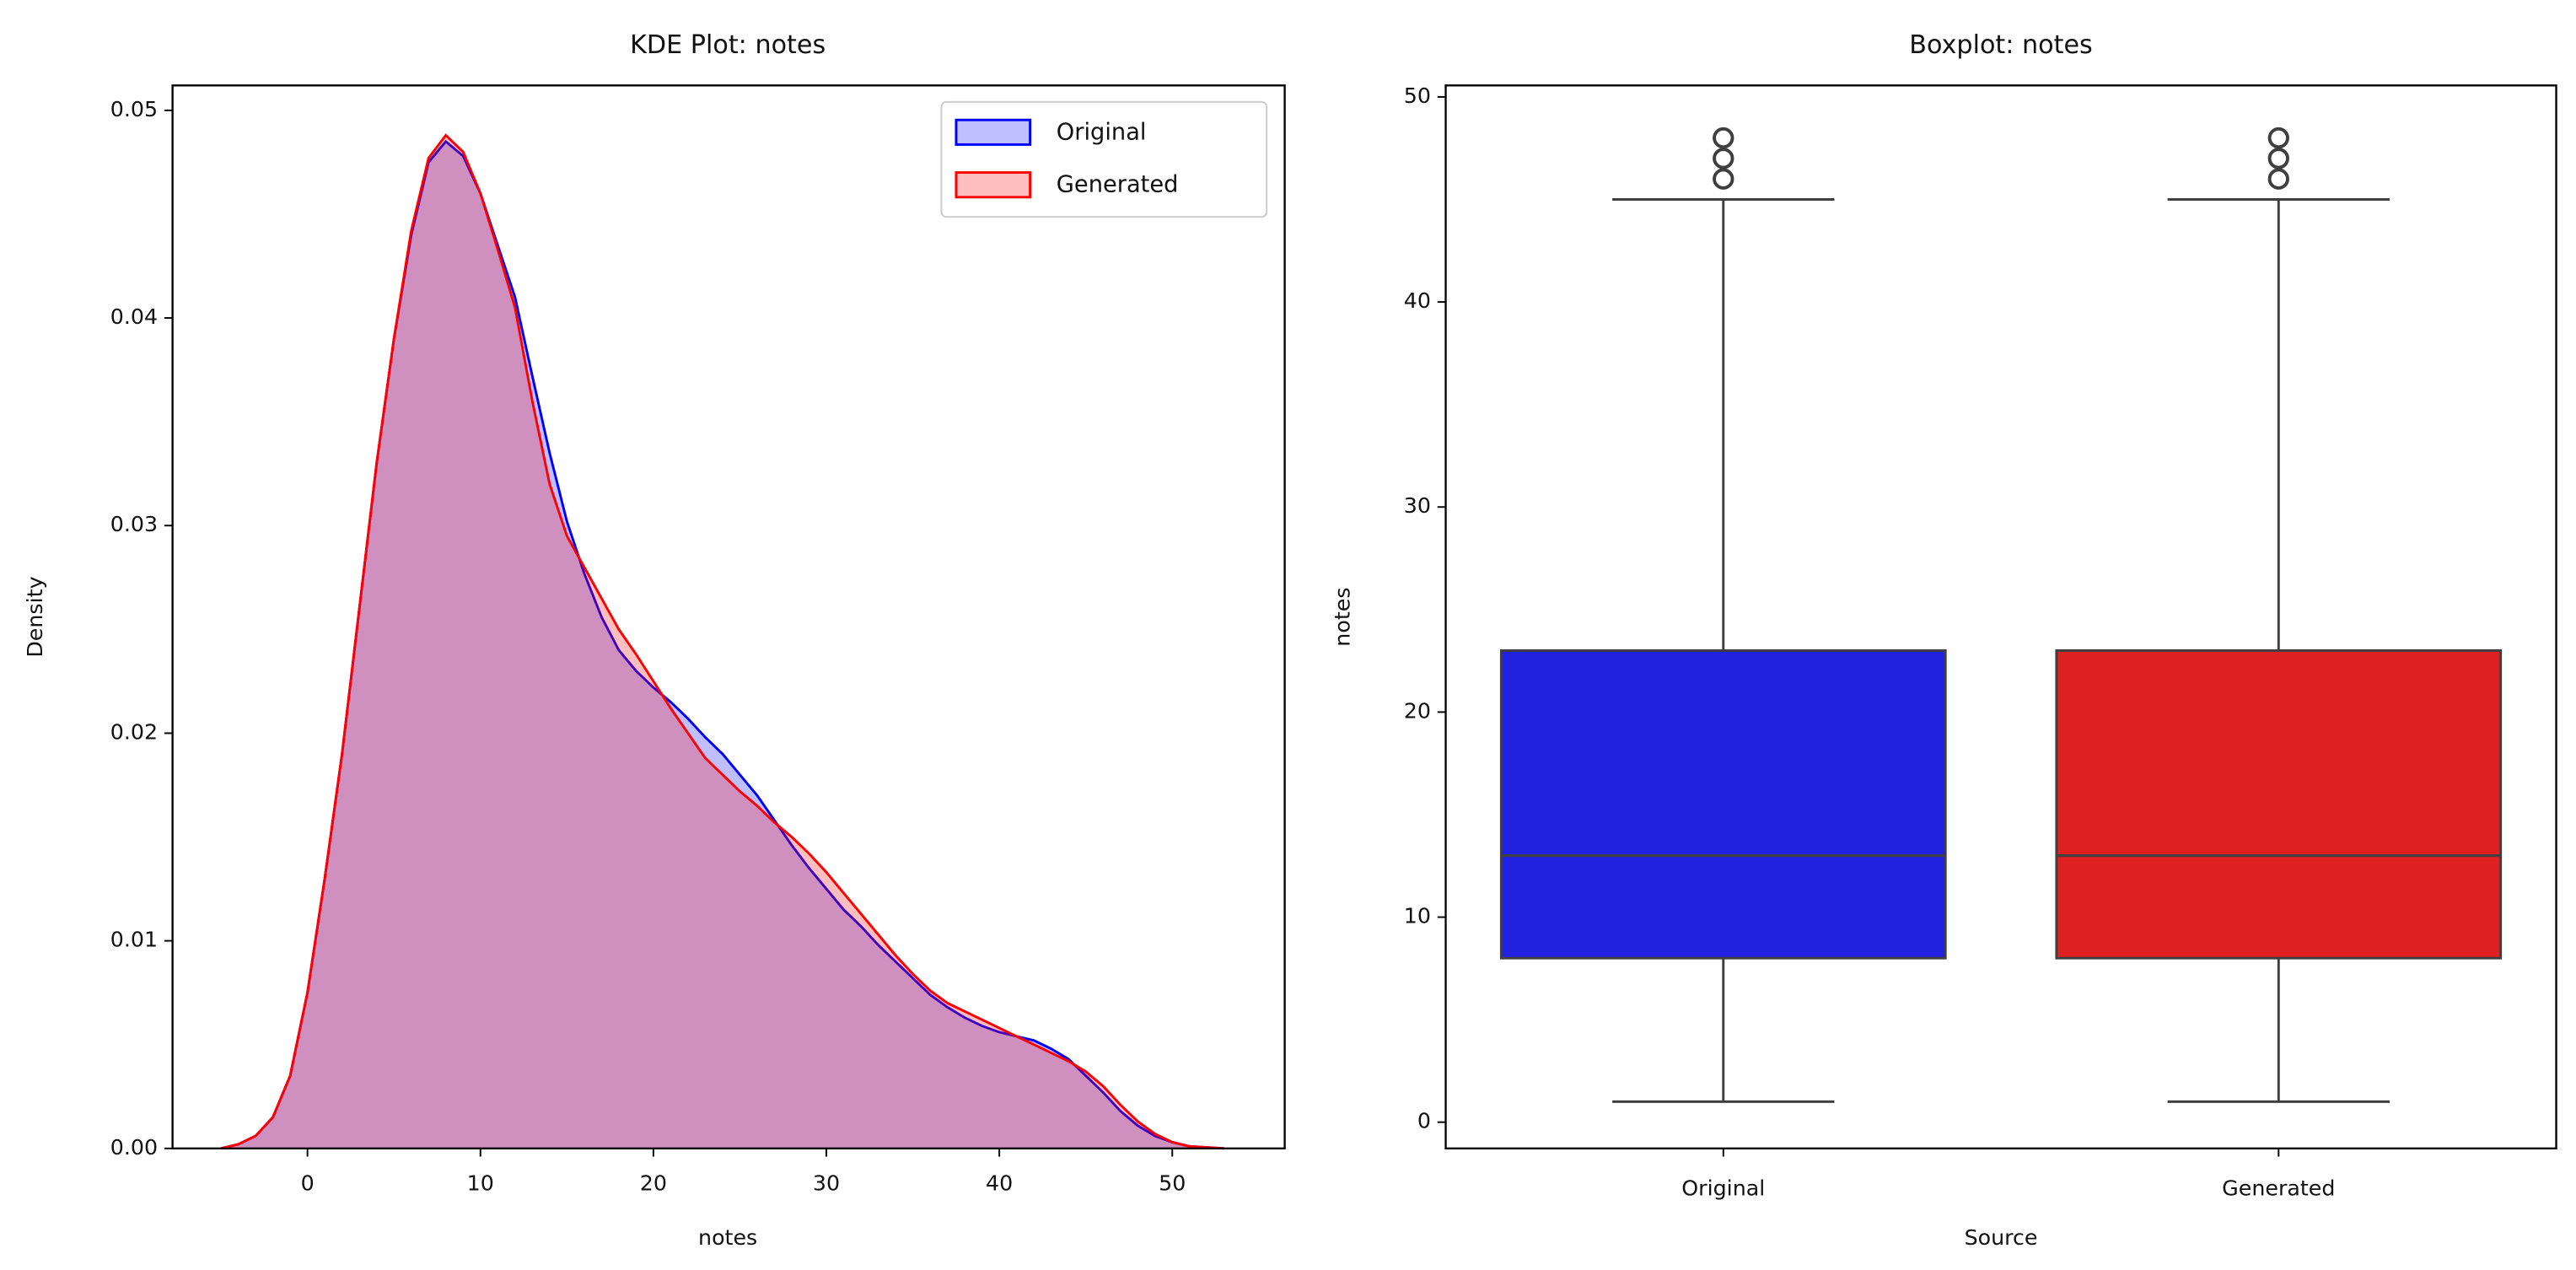 This screenshot has width=2576, height=1270. What do you see at coordinates (728, 45) in the screenshot?
I see `chart-title: KDE Plot: notes` at bounding box center [728, 45].